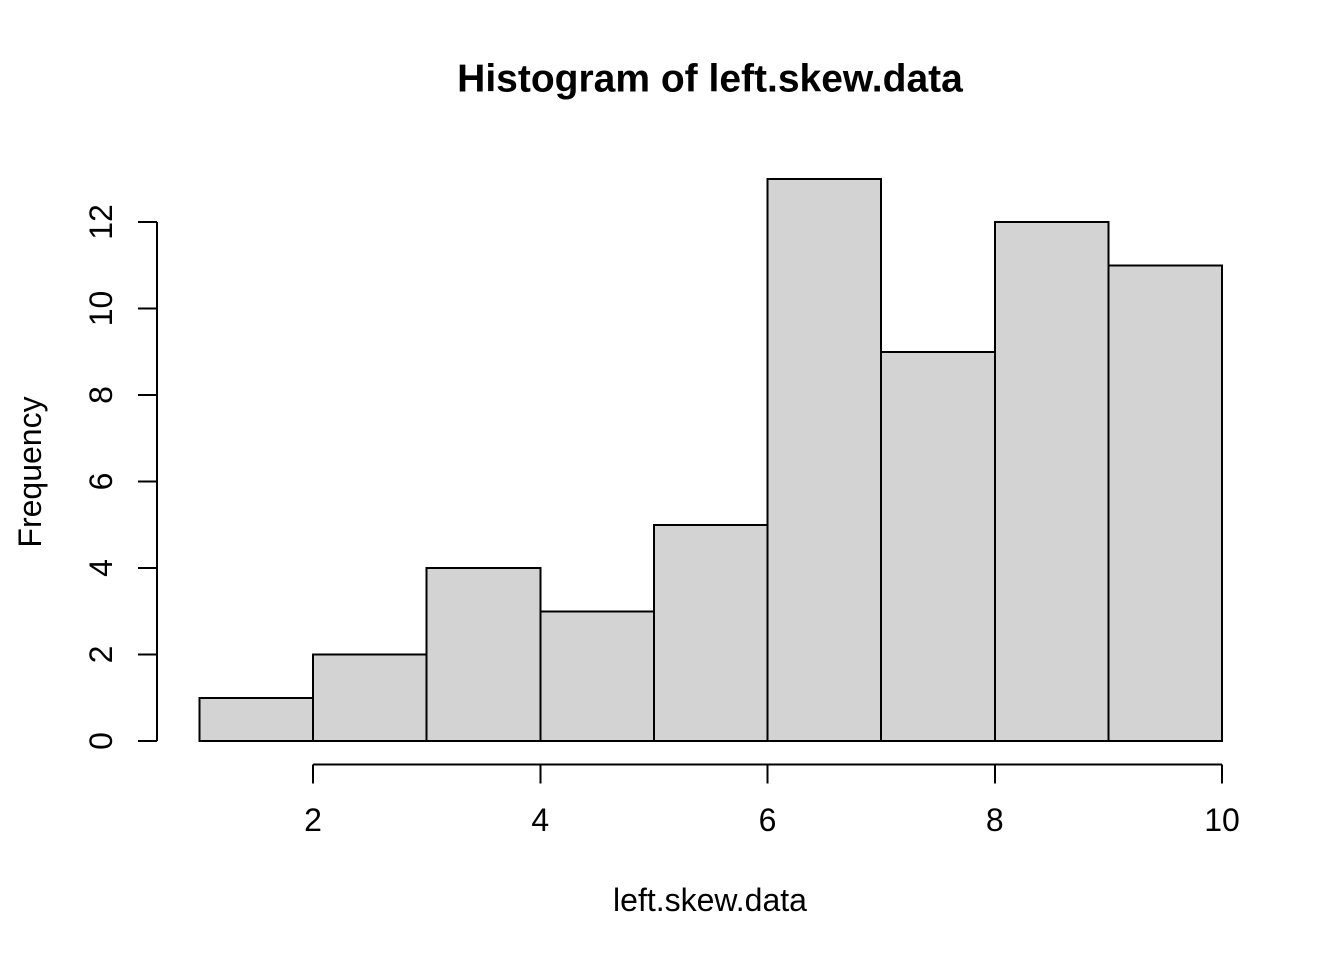 This screenshot has height=960, width=1344. What do you see at coordinates (540, 820) in the screenshot?
I see `x-axis-tick-label: 4` at bounding box center [540, 820].